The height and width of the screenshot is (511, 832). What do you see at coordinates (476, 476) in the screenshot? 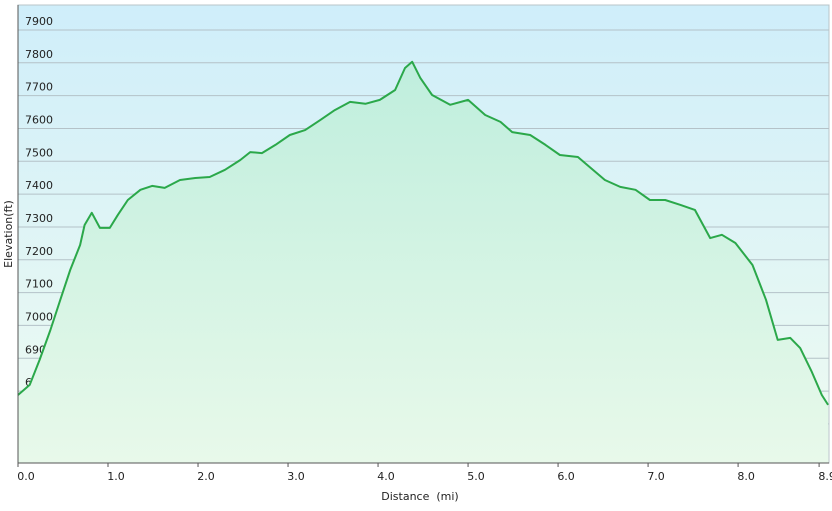
I see `x-tick-label: 5.0` at bounding box center [476, 476].